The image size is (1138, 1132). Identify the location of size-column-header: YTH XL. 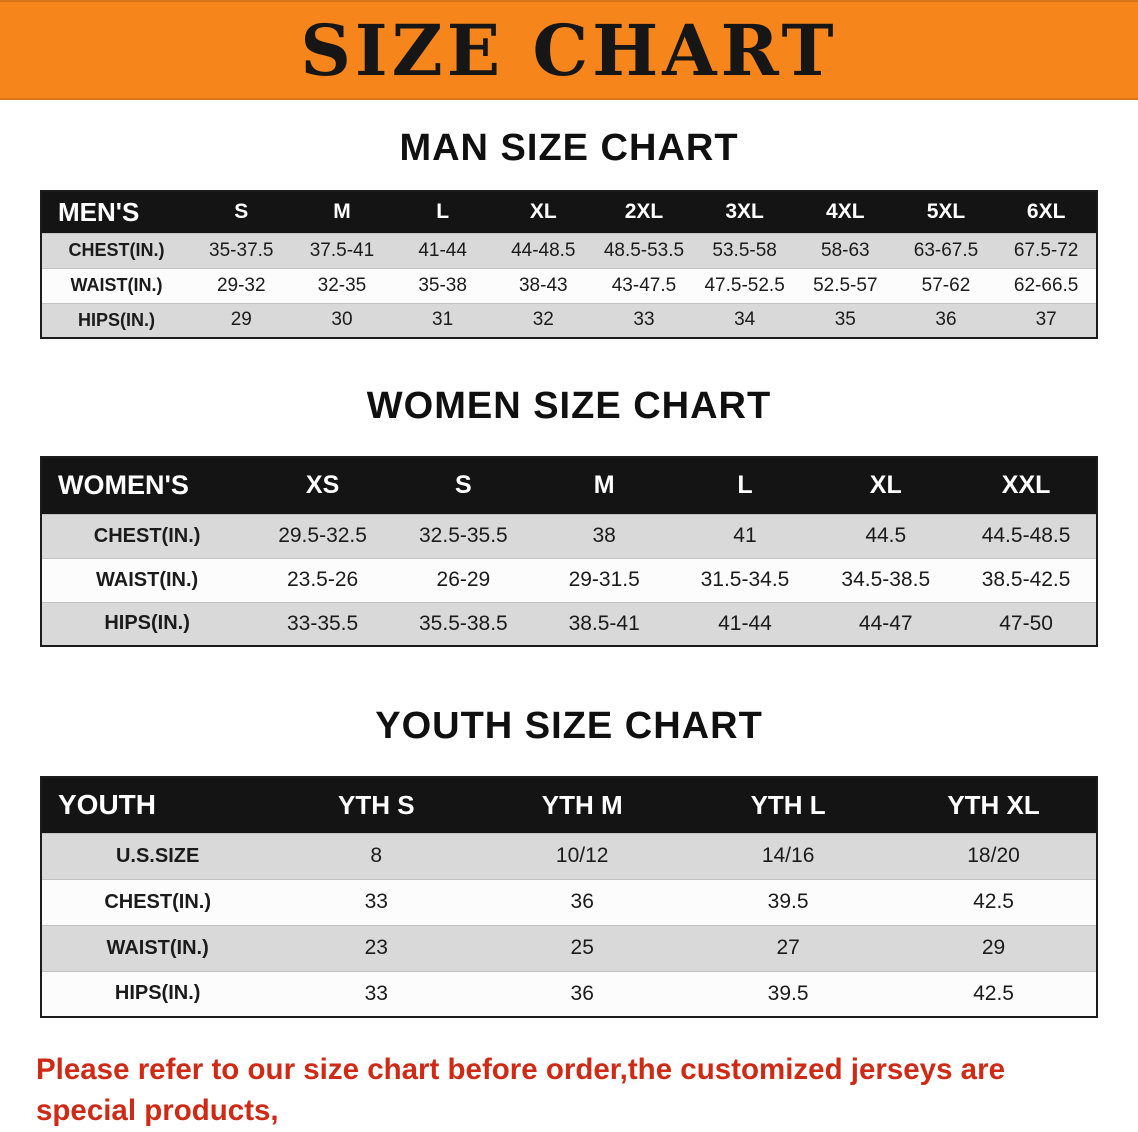
(993, 804).